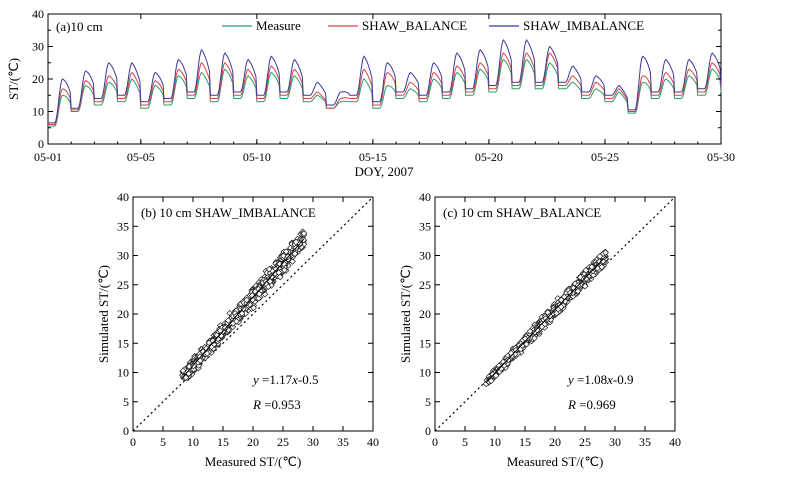 The height and width of the screenshot is (479, 811). What do you see at coordinates (13, 79) in the screenshot?
I see `timeseries-y-axis-label: ST/(℃)` at bounding box center [13, 79].